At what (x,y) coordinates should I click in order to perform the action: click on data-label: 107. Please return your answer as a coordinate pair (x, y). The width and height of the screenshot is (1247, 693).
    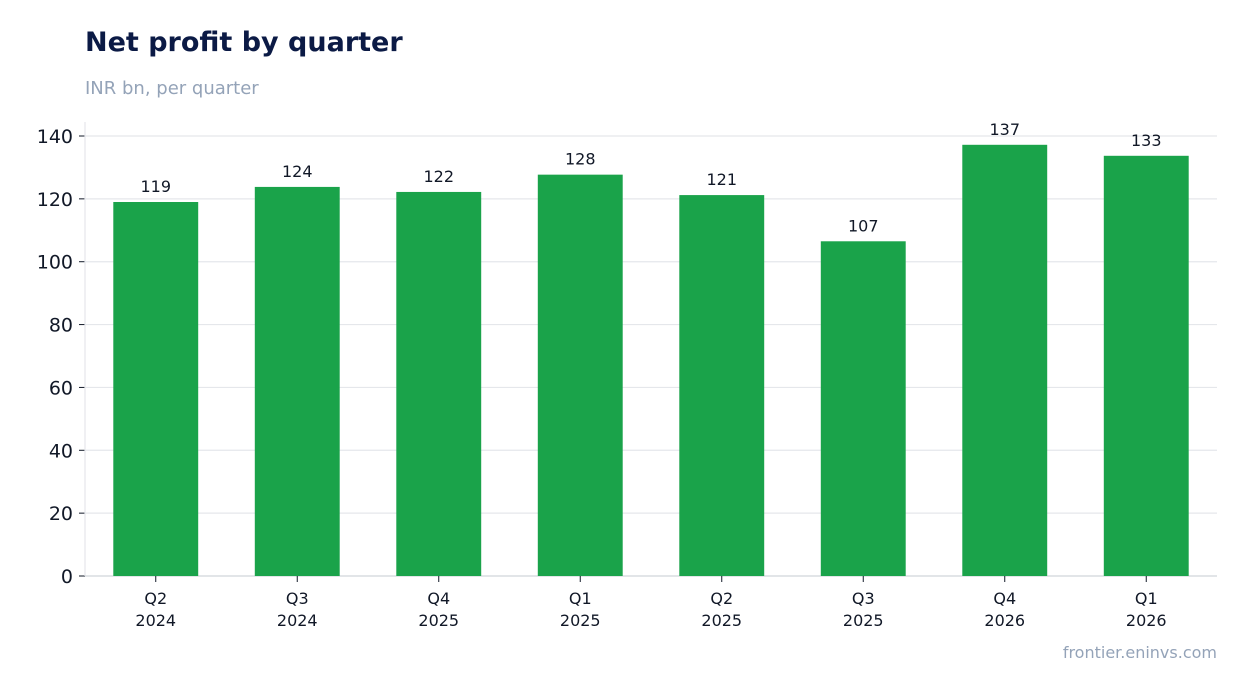
    Looking at the image, I should click on (863, 225).